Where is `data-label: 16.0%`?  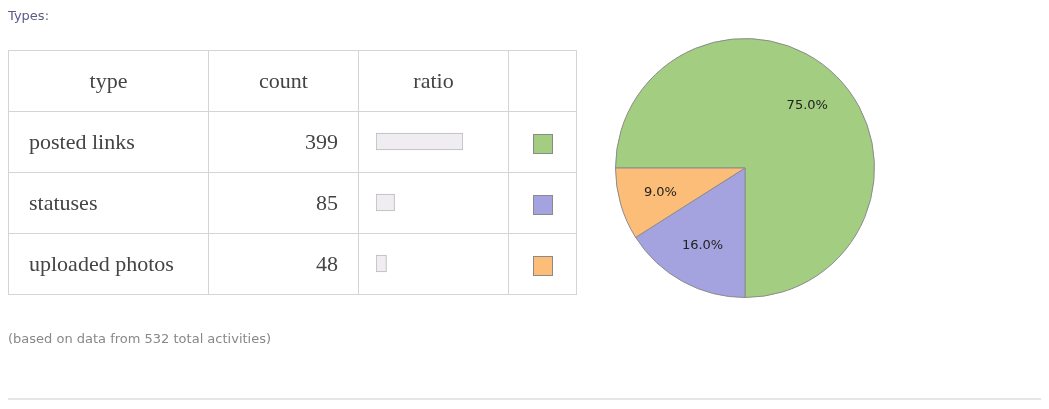
data-label: 16.0% is located at coordinates (702, 244).